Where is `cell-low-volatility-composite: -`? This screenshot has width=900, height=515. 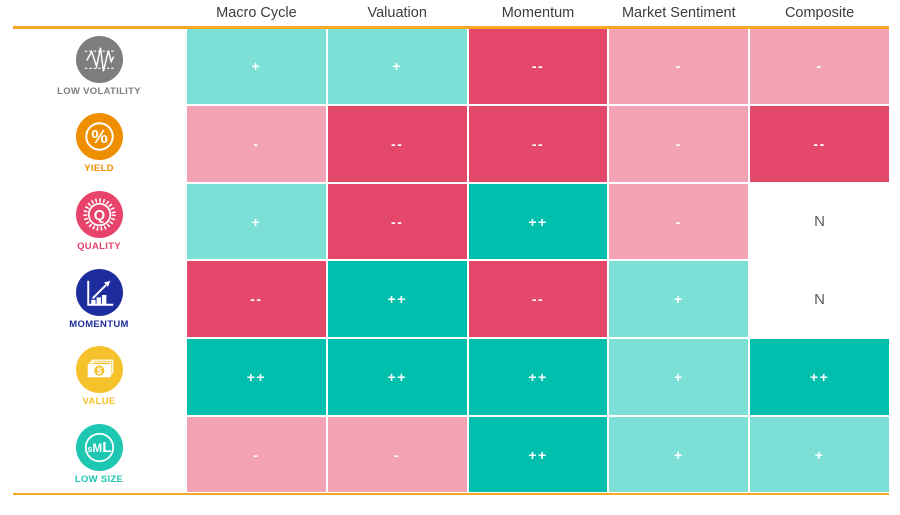
cell-low-volatility-composite: - is located at coordinates (819, 66).